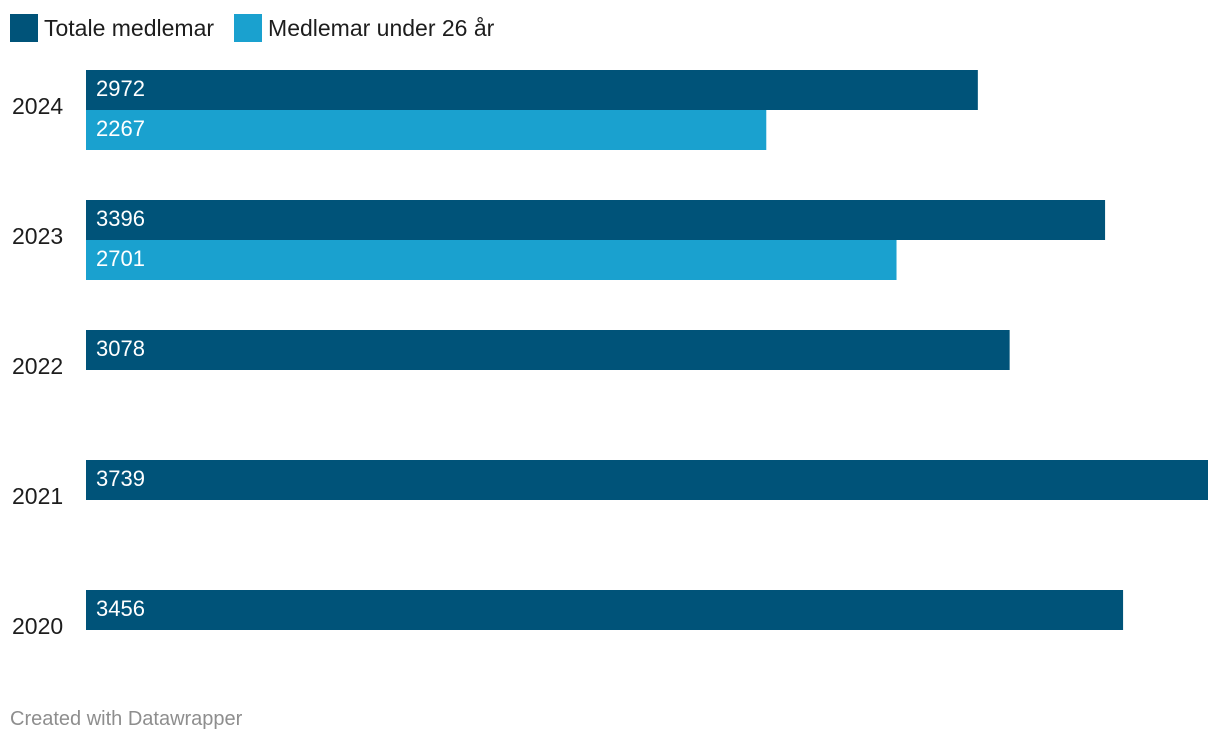 The height and width of the screenshot is (746, 1220). What do you see at coordinates (120, 608) in the screenshot?
I see `data-label-2020-series-0: 3456` at bounding box center [120, 608].